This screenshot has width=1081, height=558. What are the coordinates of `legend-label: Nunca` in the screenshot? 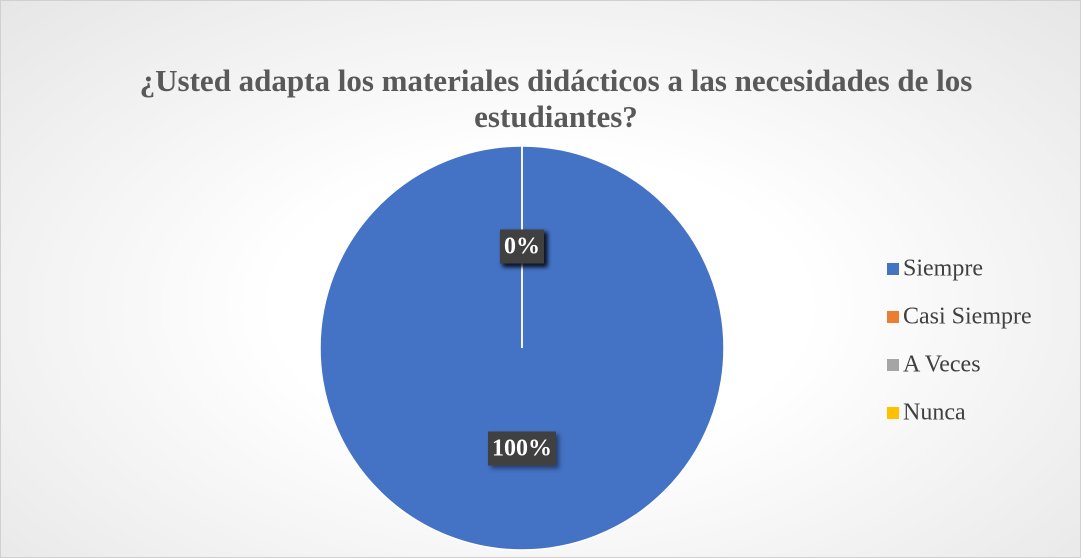 It's located at (934, 413).